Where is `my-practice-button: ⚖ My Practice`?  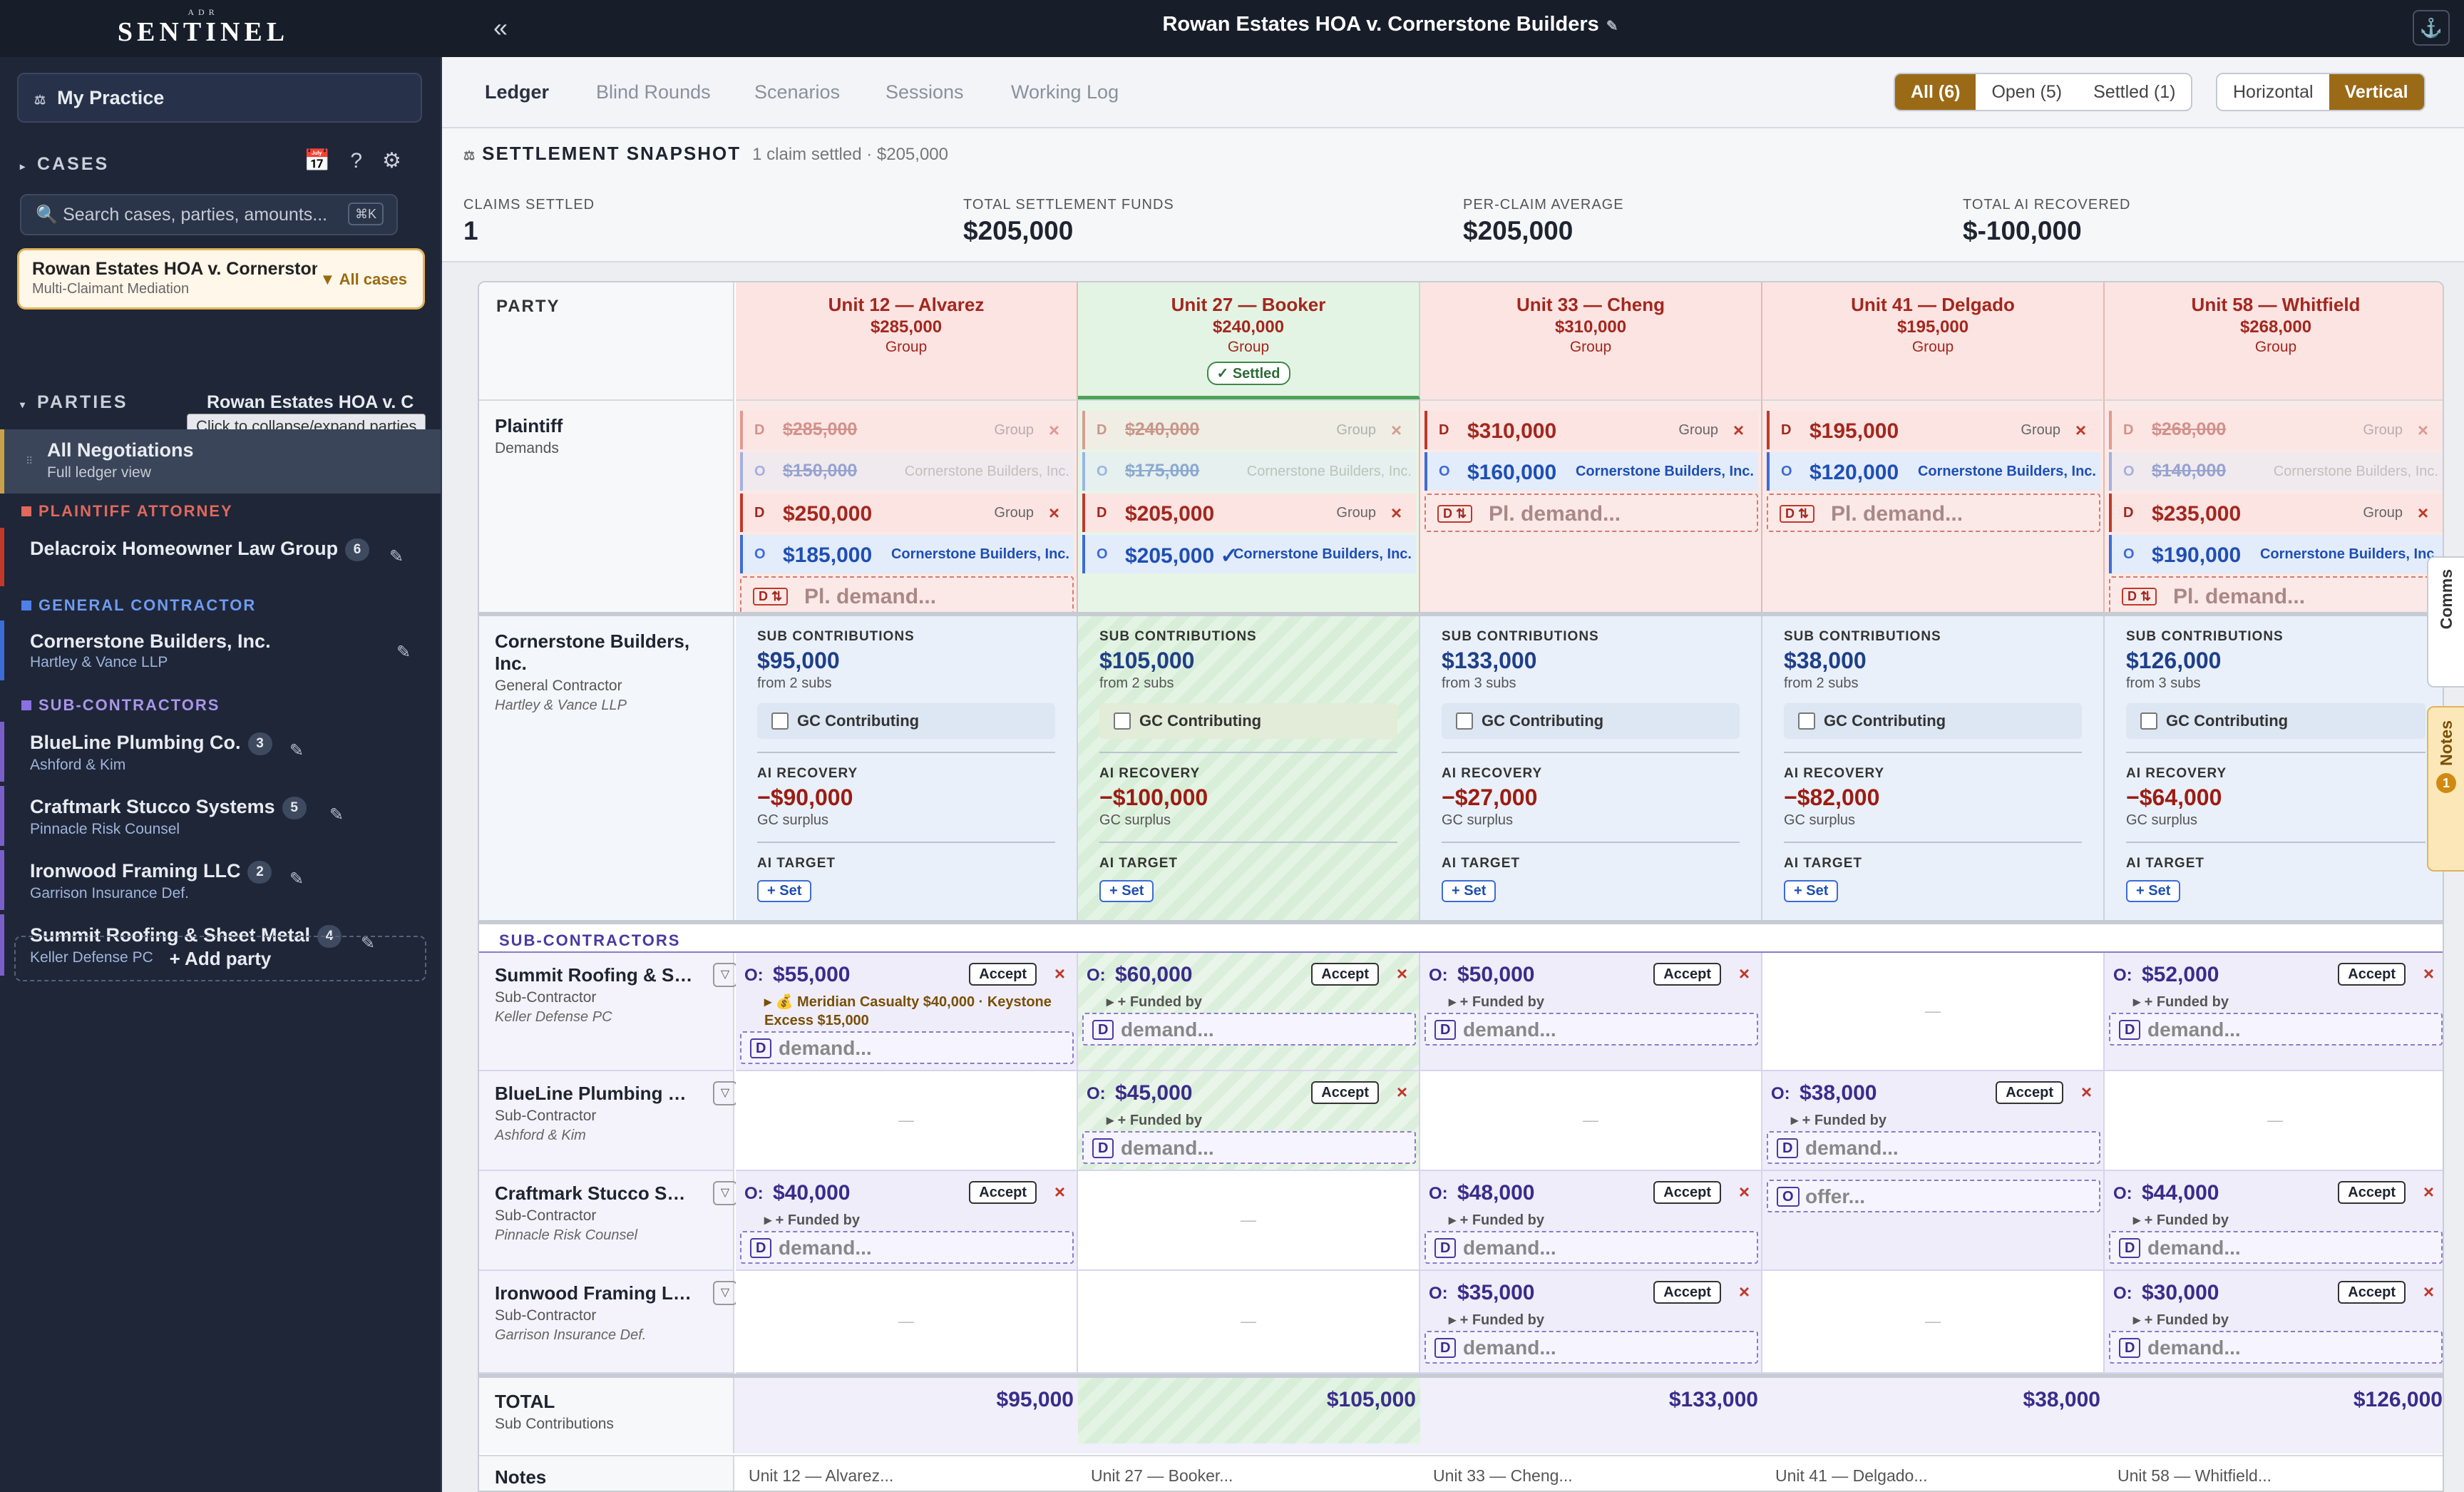
my-practice-button: ⚖ My Practice is located at coordinates (219, 98).